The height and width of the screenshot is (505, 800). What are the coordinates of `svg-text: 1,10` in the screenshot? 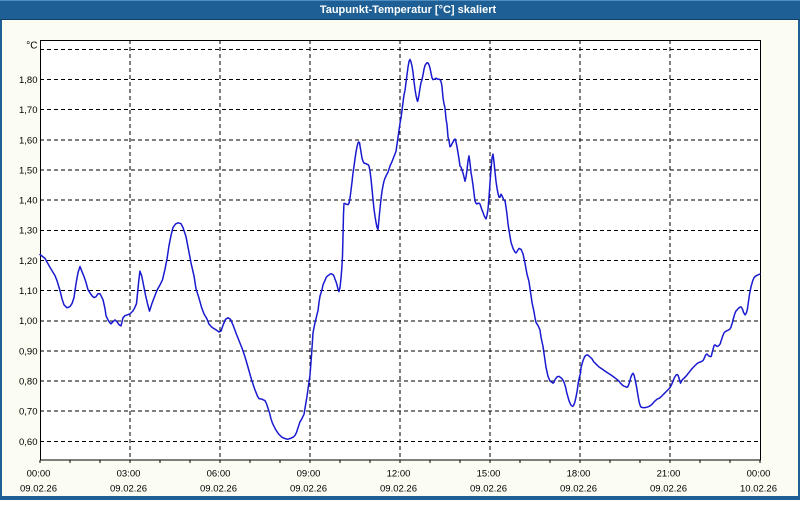 It's located at (28, 291).